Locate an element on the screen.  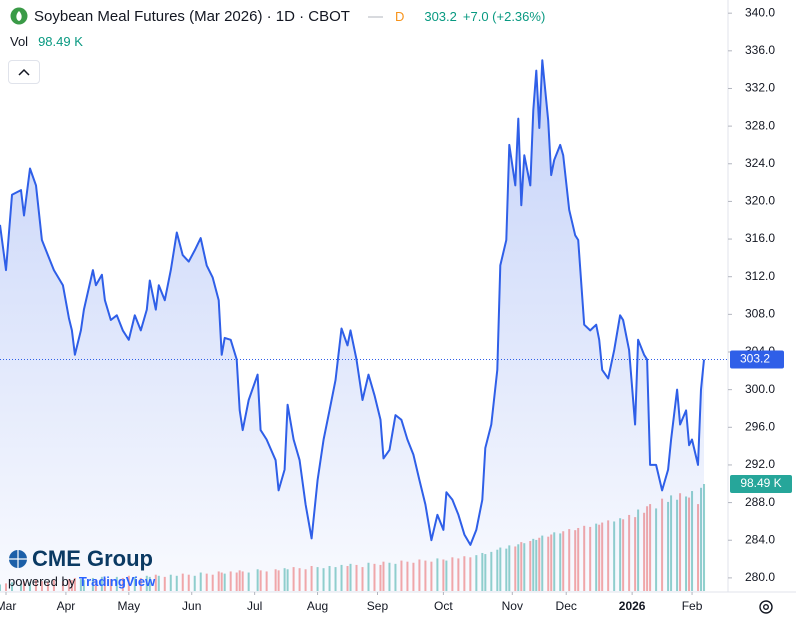
y-tick-label: 288.0 is located at coordinates (760, 502).